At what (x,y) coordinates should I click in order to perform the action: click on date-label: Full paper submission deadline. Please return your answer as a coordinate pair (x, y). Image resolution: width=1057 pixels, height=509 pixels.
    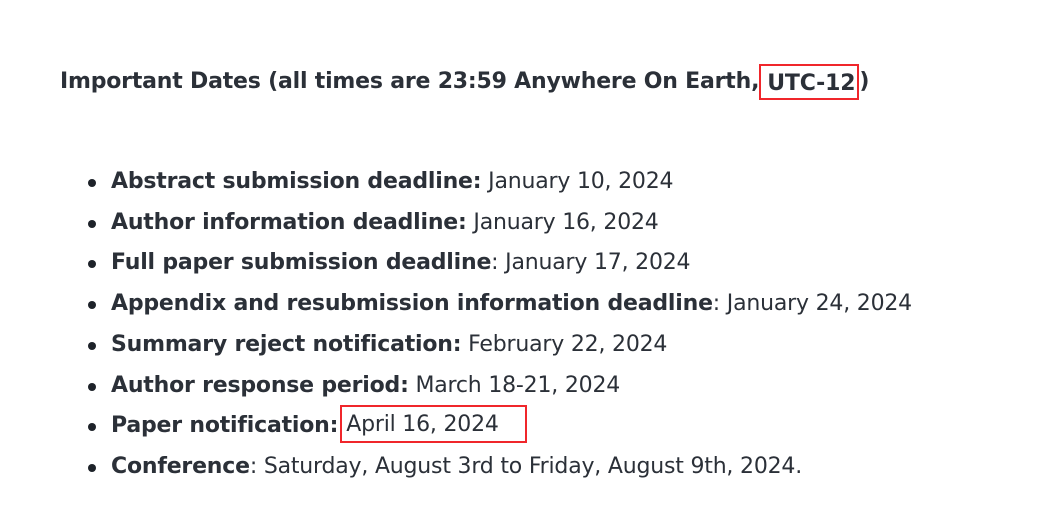
    Looking at the image, I should click on (301, 263).